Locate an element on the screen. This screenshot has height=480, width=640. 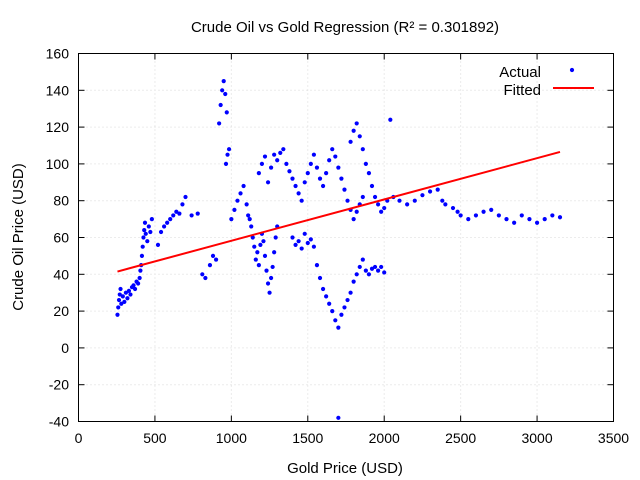
y-tick-label: -20 is located at coordinates (59, 385).